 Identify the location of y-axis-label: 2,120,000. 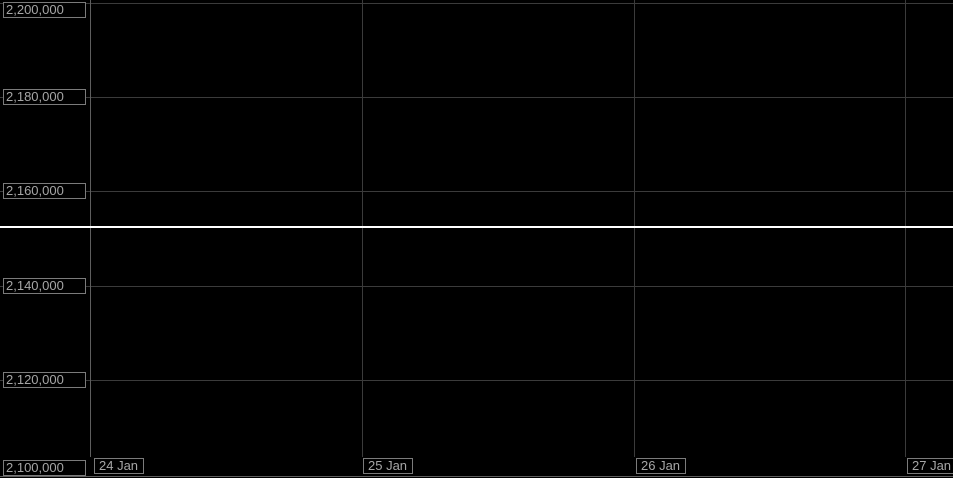
(44, 380).